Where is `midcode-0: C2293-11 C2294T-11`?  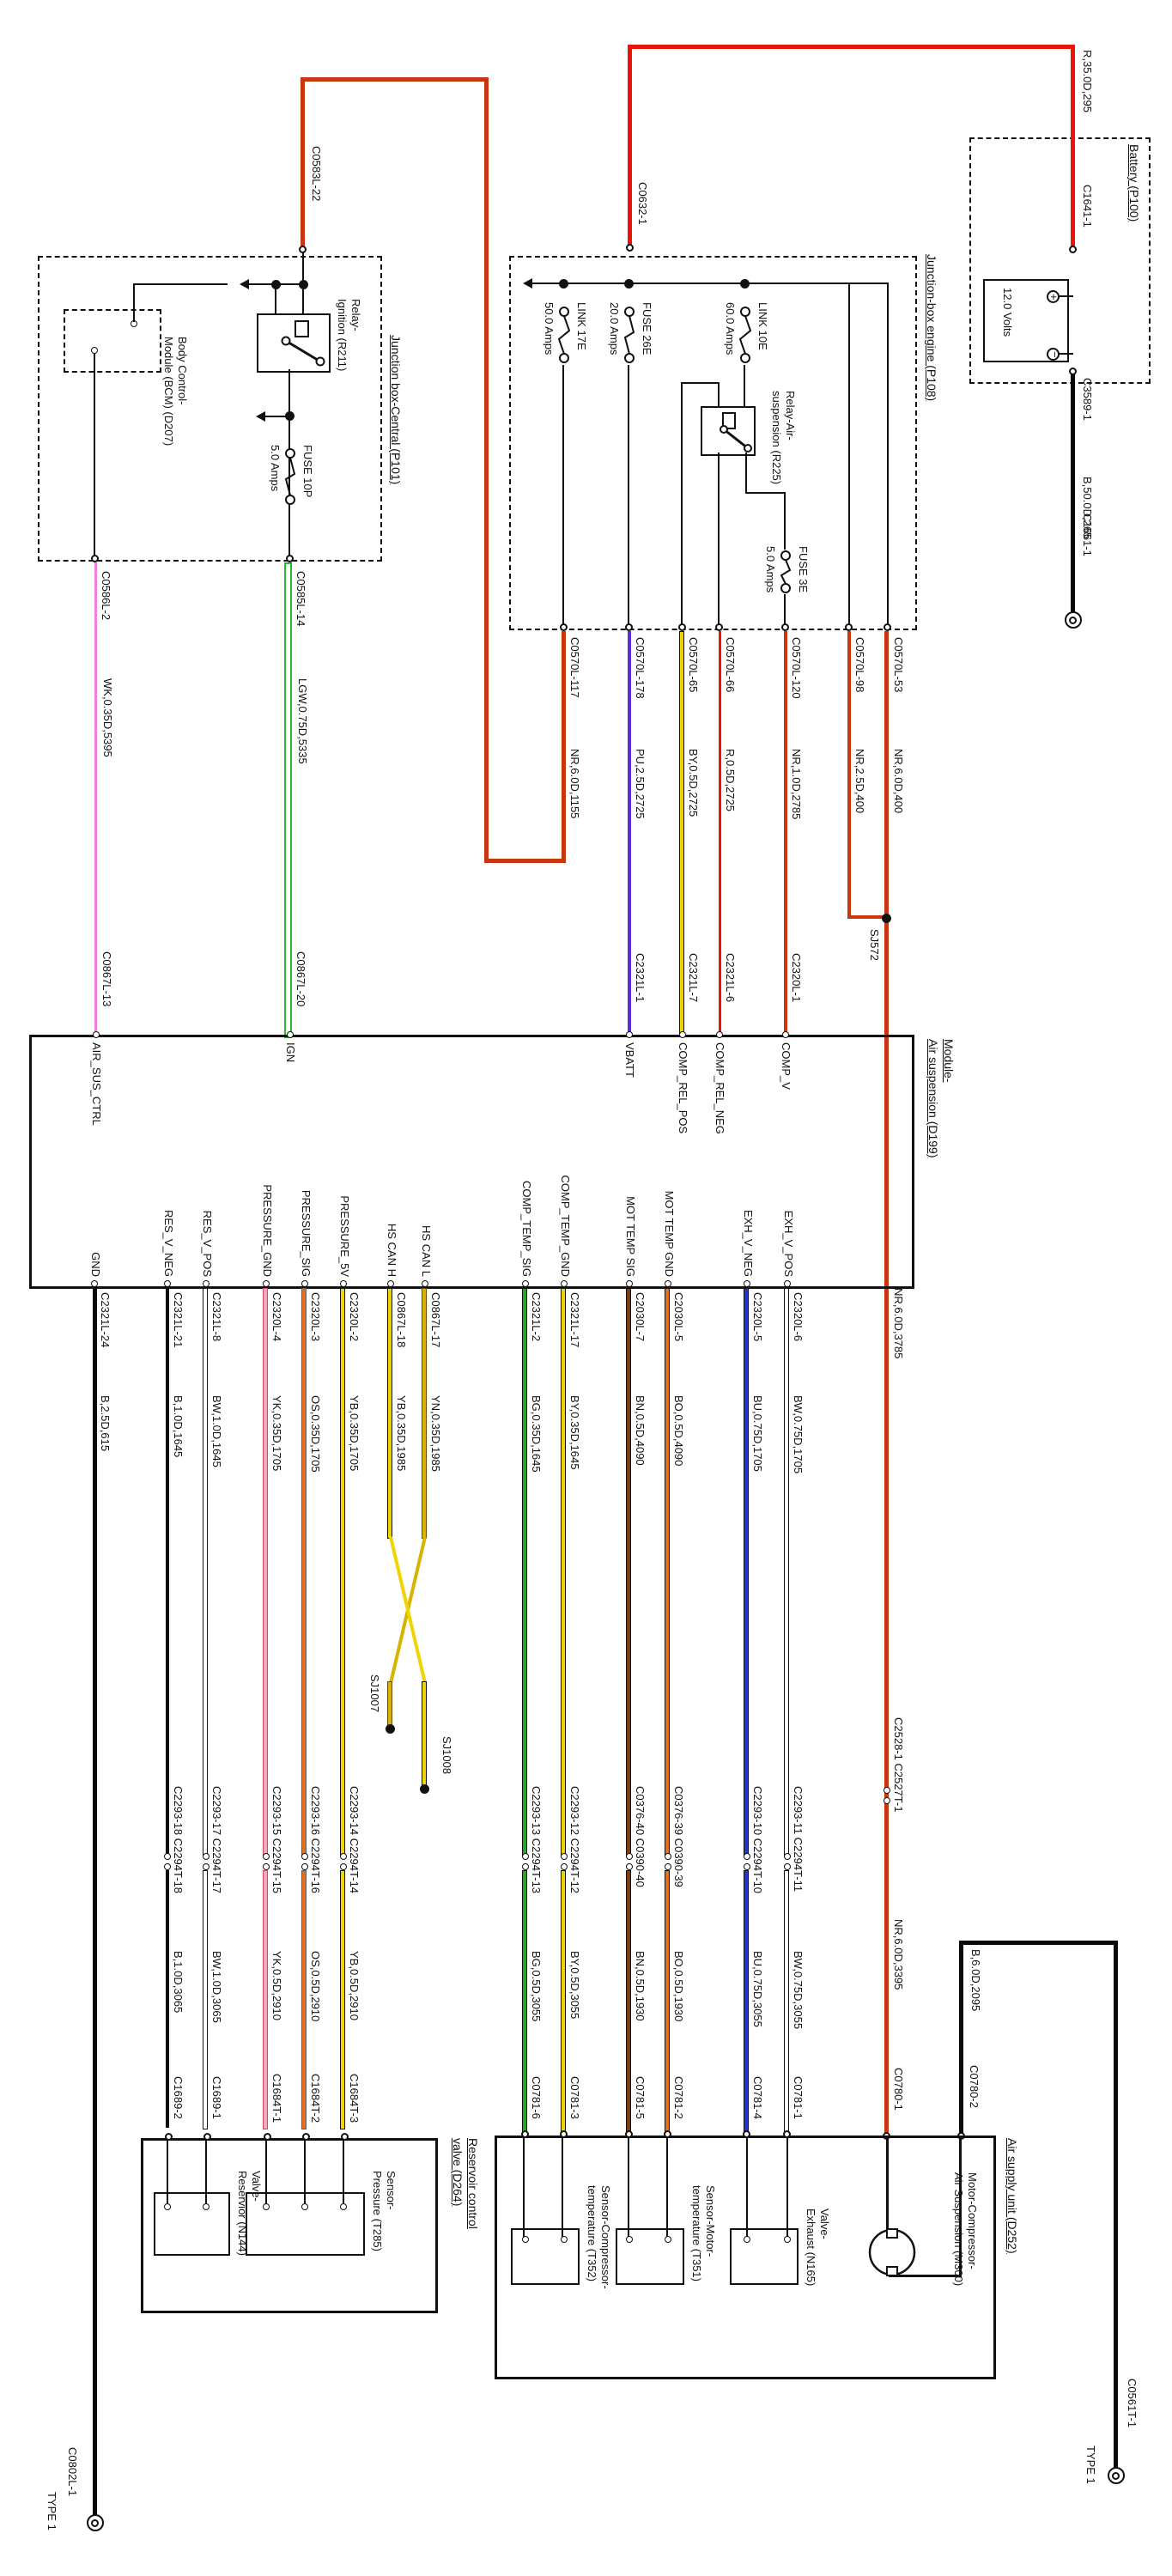
midcode-0: C2293-11 C2294T-11 is located at coordinates (798, 1839).